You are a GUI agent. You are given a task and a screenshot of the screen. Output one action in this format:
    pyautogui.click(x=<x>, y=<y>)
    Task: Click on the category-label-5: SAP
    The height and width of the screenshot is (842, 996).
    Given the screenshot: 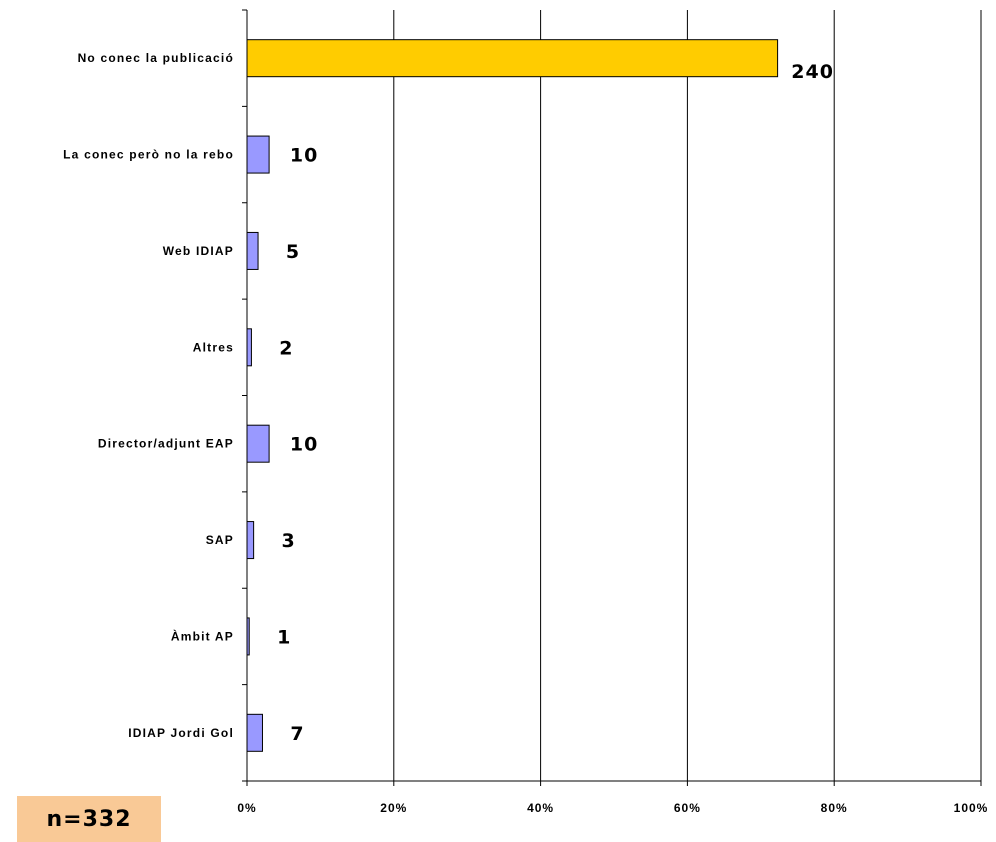 What is the action you would take?
    pyautogui.click(x=220, y=540)
    